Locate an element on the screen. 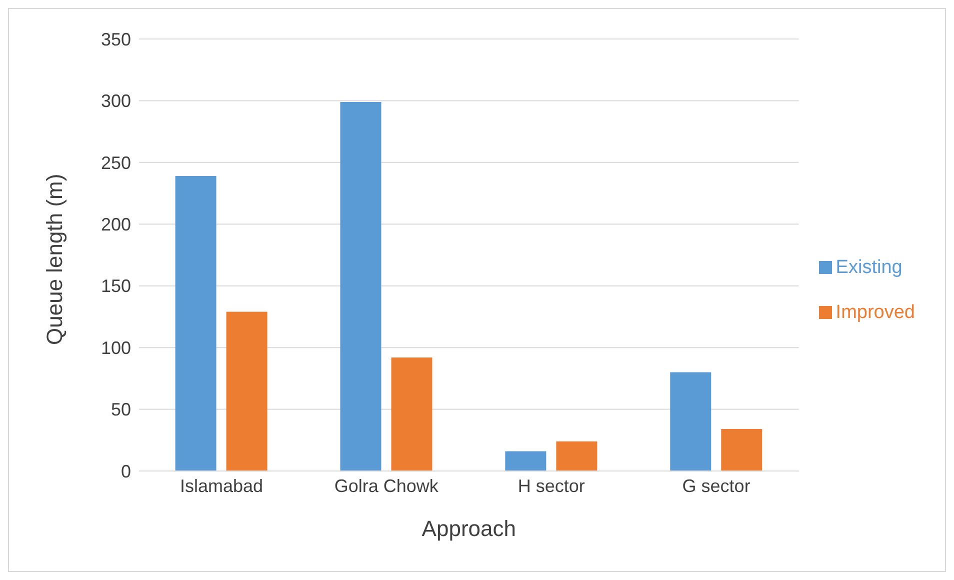  x-axis-title: Approach is located at coordinates (469, 528).